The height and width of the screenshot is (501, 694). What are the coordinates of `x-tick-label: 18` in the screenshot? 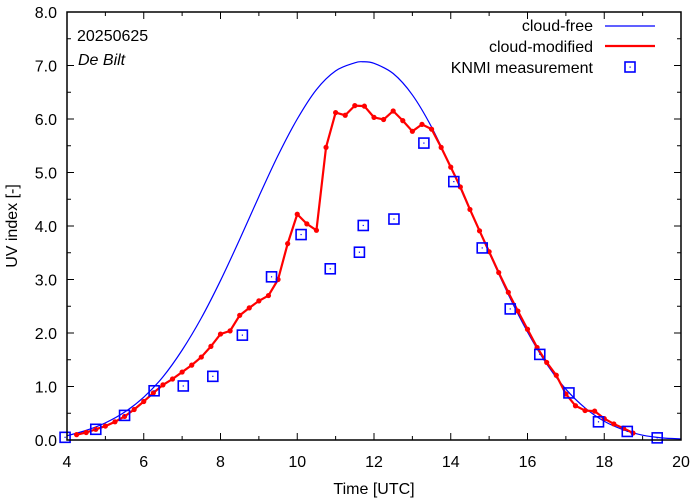 It's located at (604, 462).